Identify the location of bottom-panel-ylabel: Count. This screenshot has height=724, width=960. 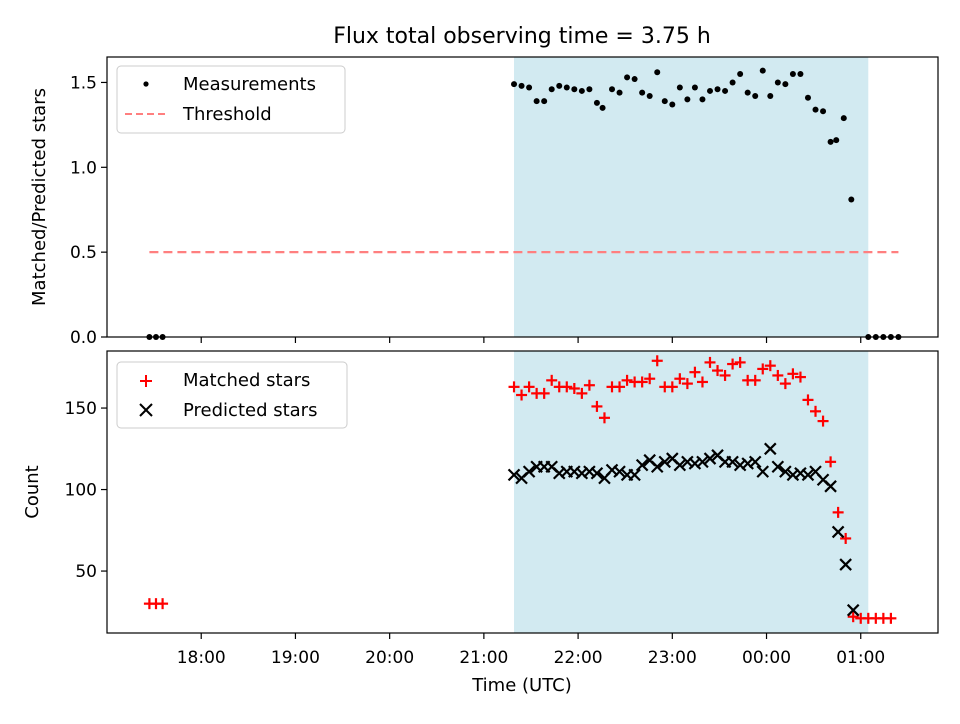
(32, 491).